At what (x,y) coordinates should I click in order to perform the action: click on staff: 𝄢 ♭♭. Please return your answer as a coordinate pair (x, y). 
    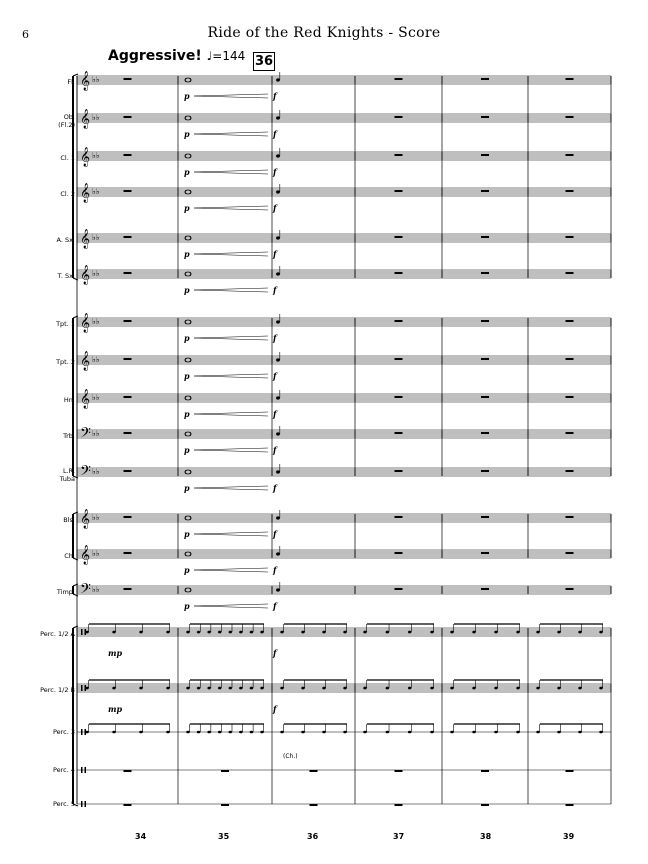
    Looking at the image, I should click on (344, 591).